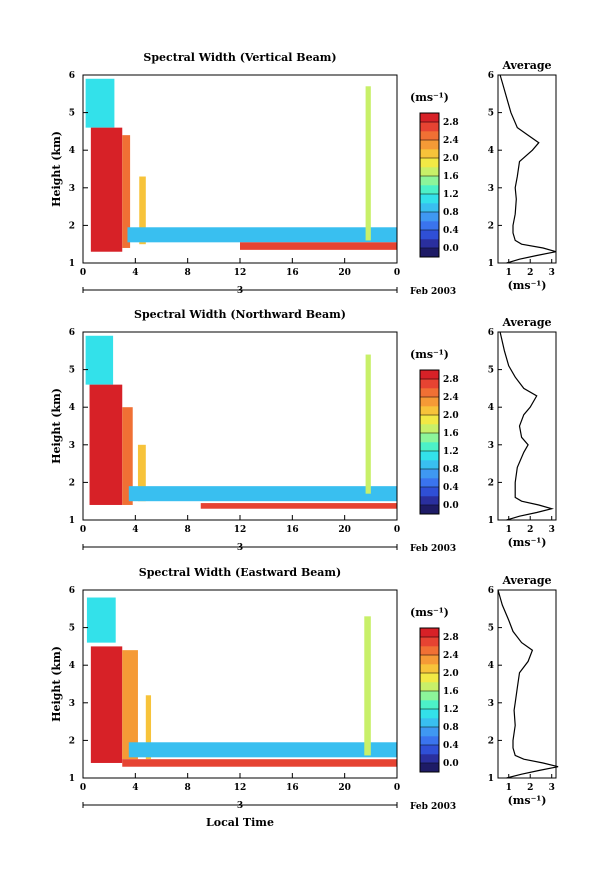  Describe the element at coordinates (509, 273) in the screenshot. I see `average-x-tick-label: 1` at that location.